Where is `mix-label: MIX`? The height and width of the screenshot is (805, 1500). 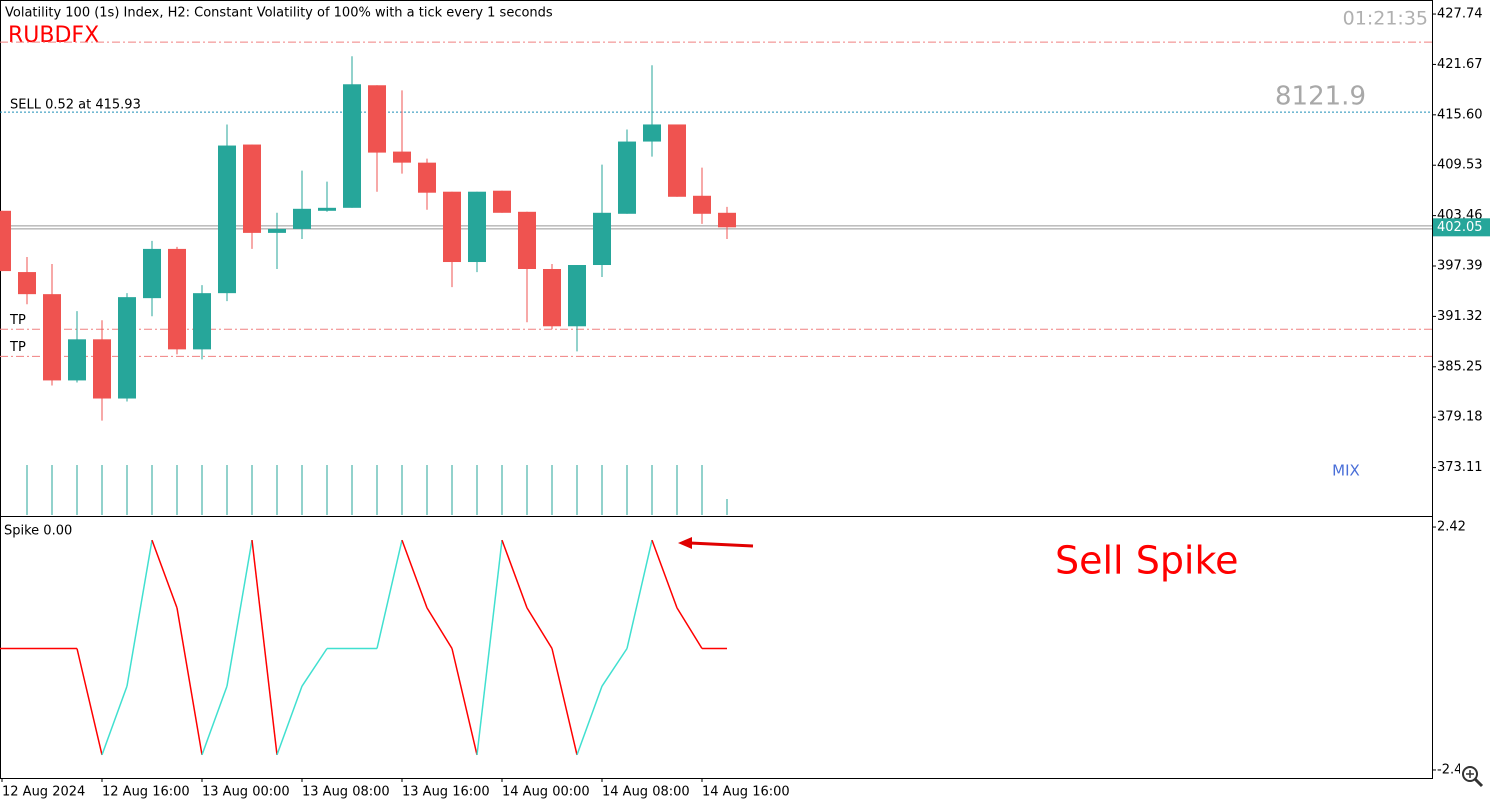 mix-label: MIX is located at coordinates (1346, 471).